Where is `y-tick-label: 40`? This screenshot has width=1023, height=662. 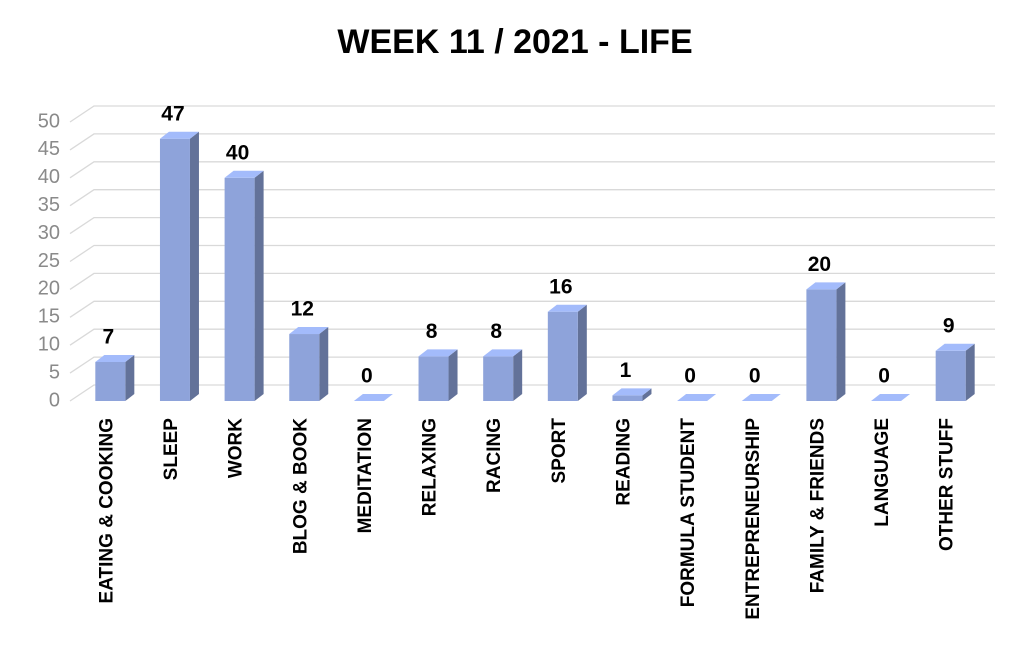 y-tick-label: 40 is located at coordinates (49, 177).